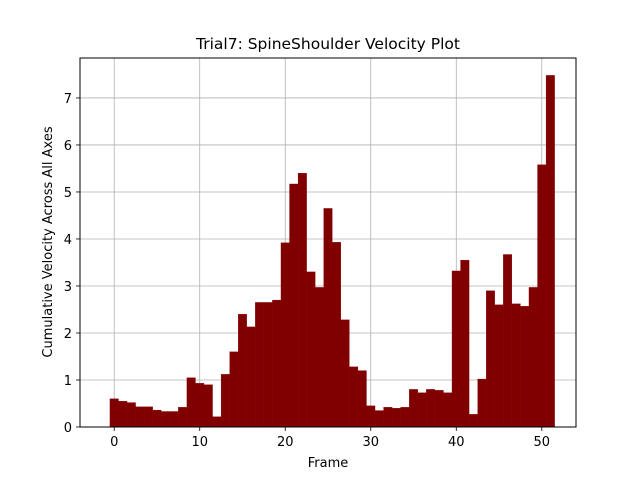 The width and height of the screenshot is (640, 480). Describe the element at coordinates (542, 442) in the screenshot. I see `x-tick-label: 50` at that location.